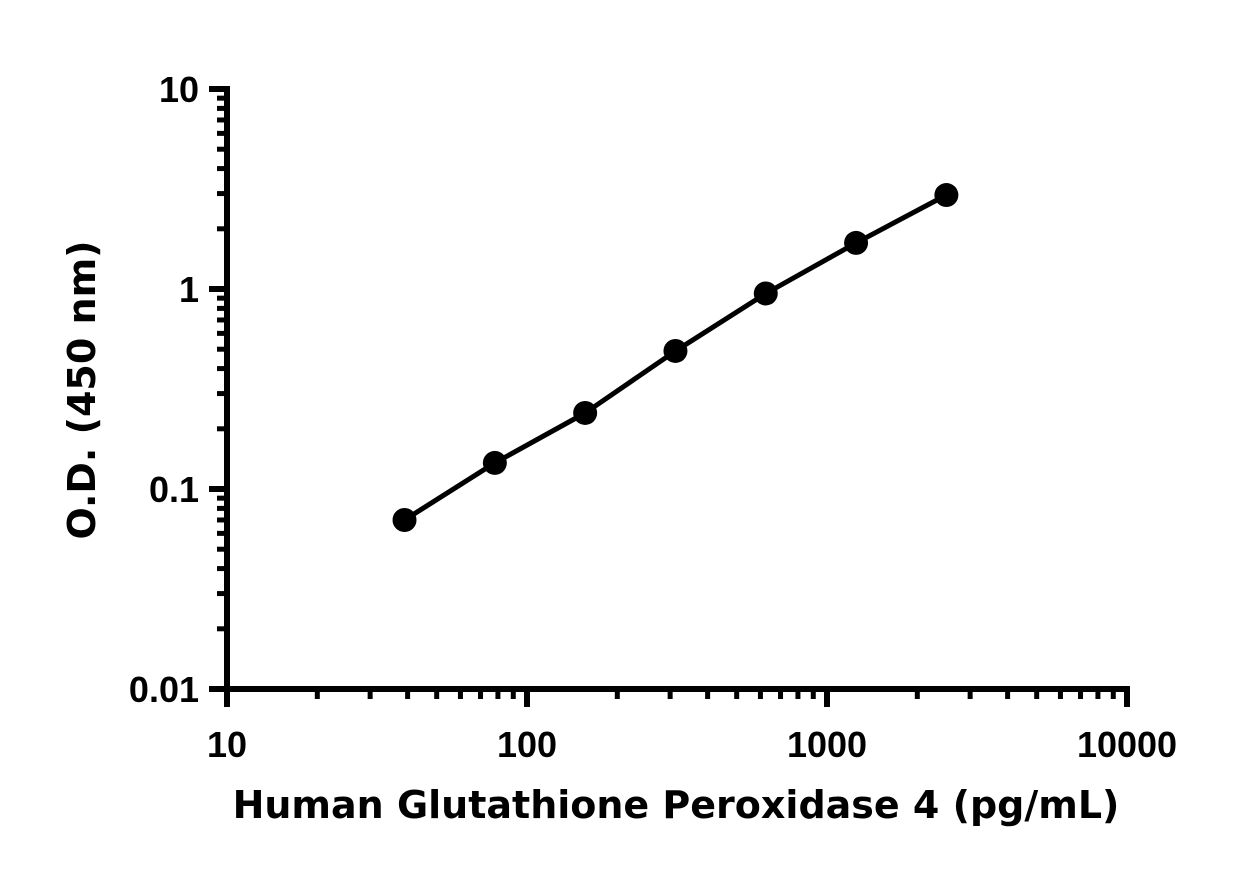  Describe the element at coordinates (669, 696) in the screenshot. I see `x-axis` at that location.